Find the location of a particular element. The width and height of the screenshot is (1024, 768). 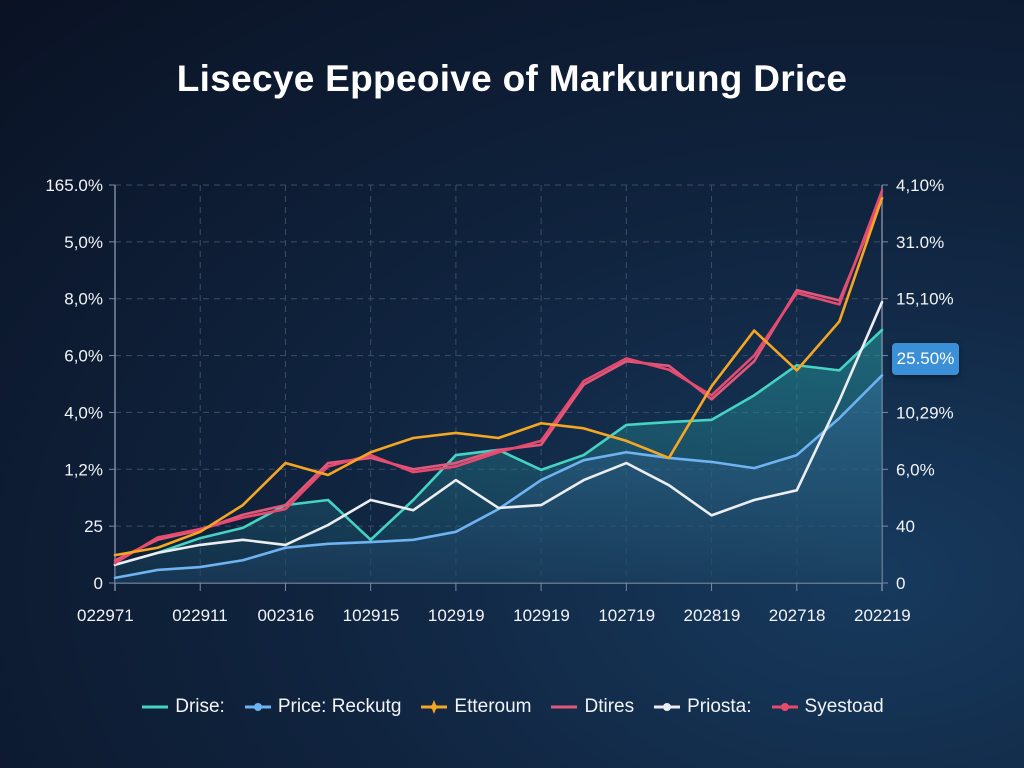

legend-item: Syestoad is located at coordinates (827, 707).